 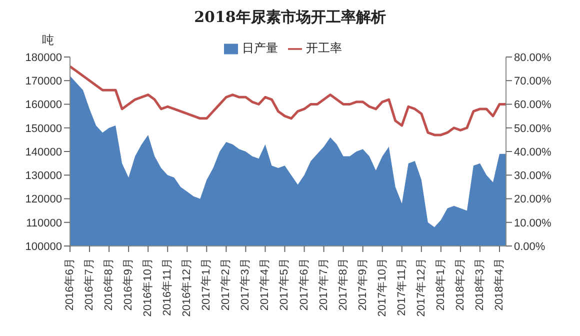 I want to click on y-tick-label: 180000, so click(x=43, y=58).